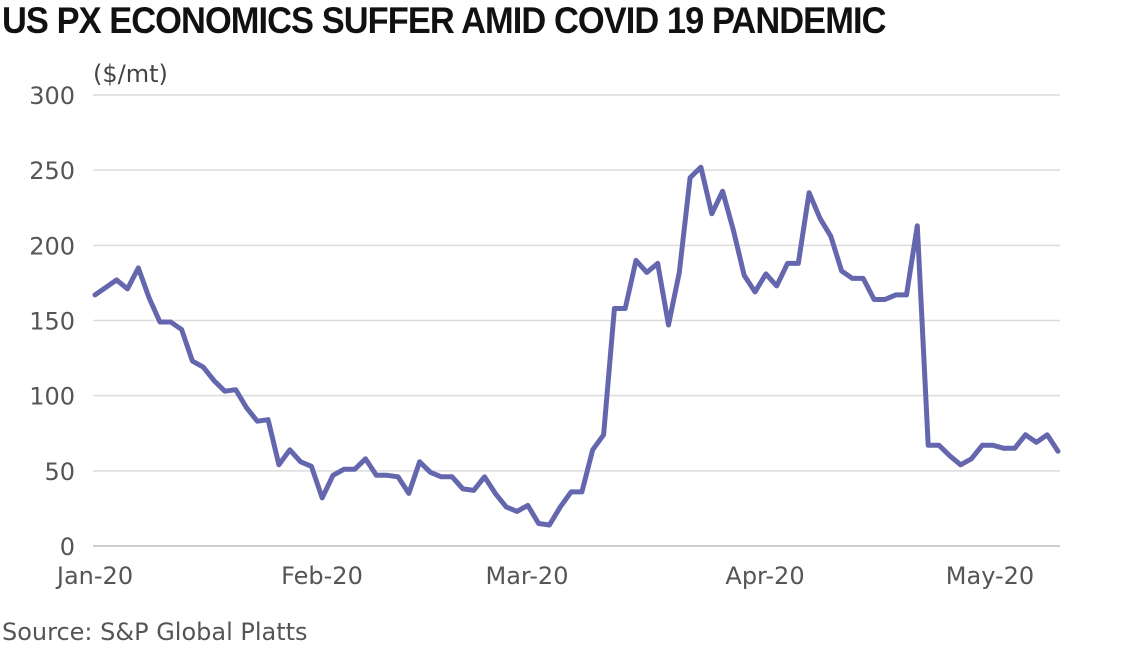  Describe the element at coordinates (990, 576) in the screenshot. I see `x-tick-label: May-20` at that location.